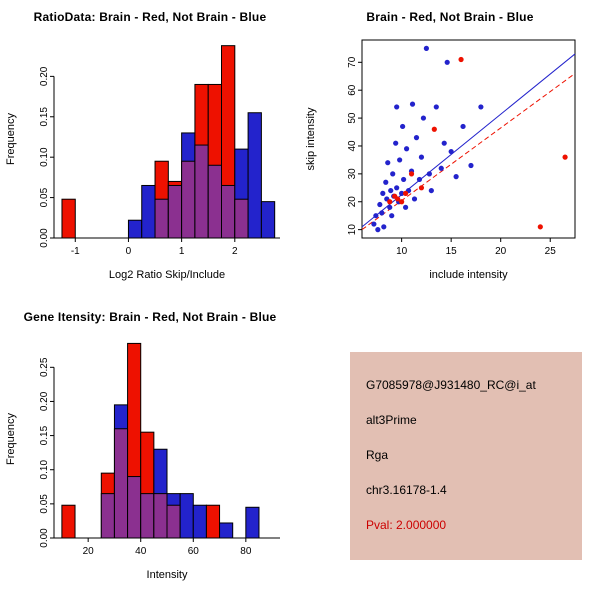 This screenshot has width=600, height=600. What do you see at coordinates (44, 401) in the screenshot?
I see `y-tick-label: 0.20` at bounding box center [44, 401].